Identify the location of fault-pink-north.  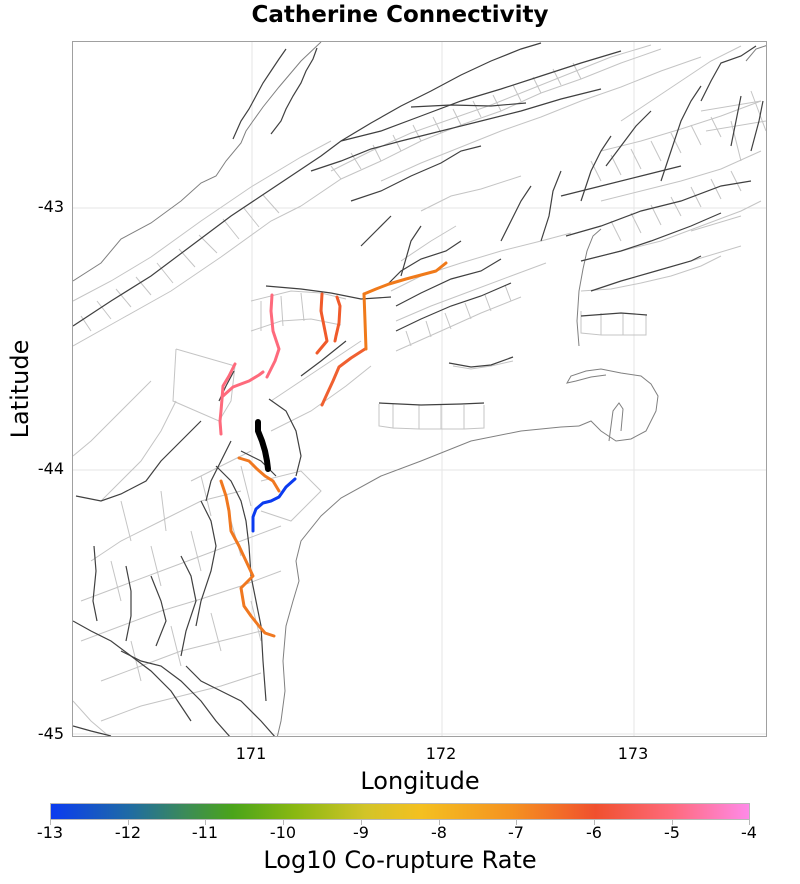
(273, 336).